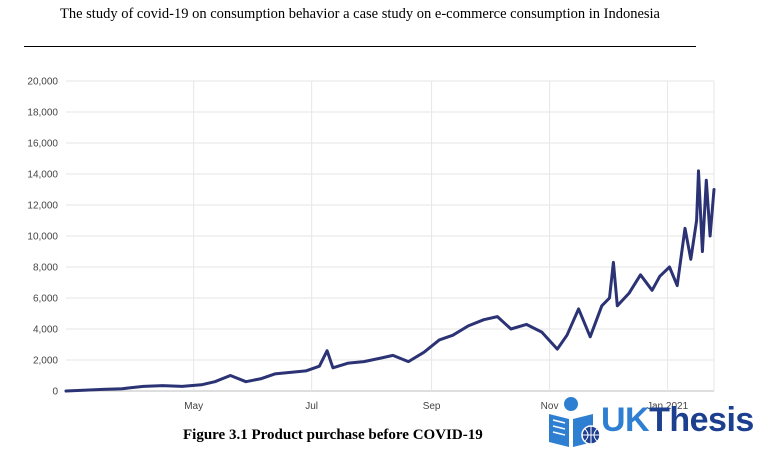  Describe the element at coordinates (432, 406) in the screenshot. I see `x-tick-label: Sep` at that location.